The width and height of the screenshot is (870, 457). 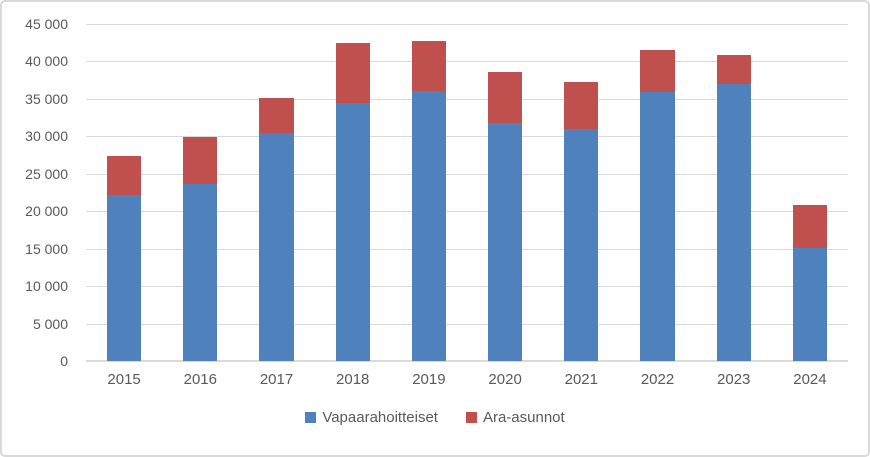 What do you see at coordinates (467, 382) in the screenshot?
I see `x-axis: 2015 2016 2017 2018 2019 2020 2021 2022 2023 2024` at bounding box center [467, 382].